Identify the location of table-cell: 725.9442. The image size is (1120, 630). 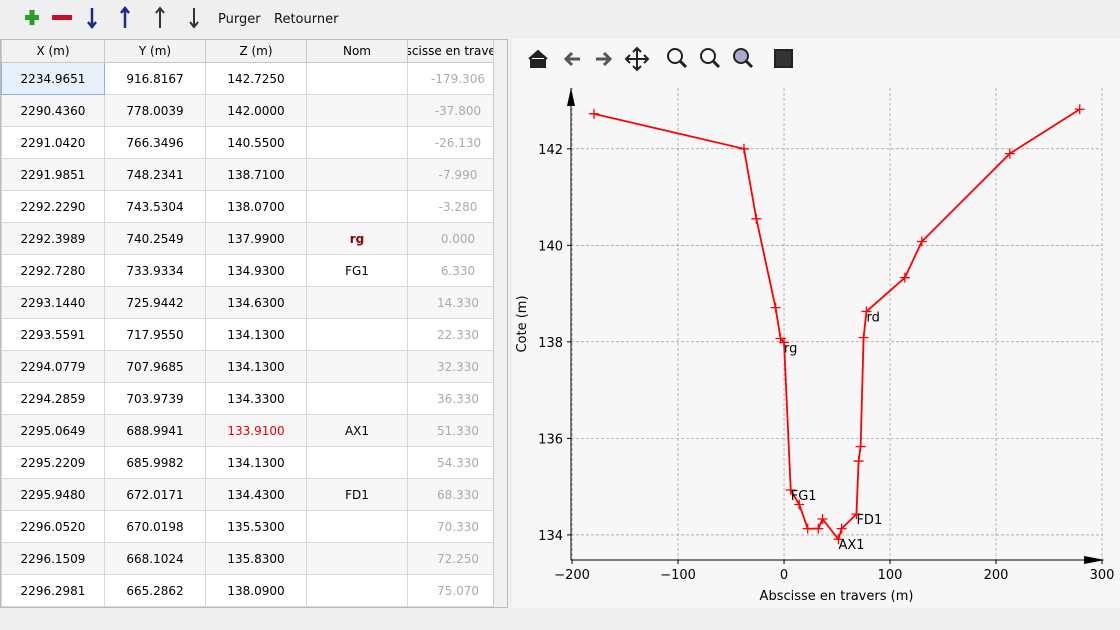
(155, 302).